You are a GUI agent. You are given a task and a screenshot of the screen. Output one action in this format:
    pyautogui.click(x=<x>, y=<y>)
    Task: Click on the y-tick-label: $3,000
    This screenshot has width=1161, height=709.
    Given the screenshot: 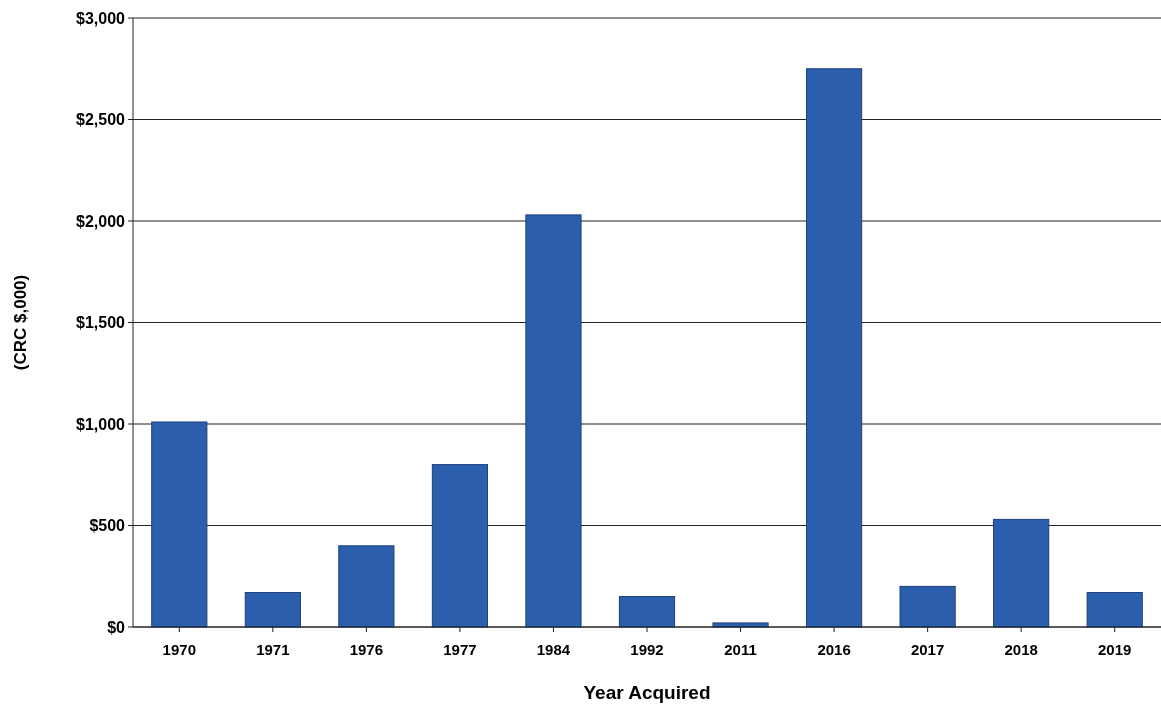 What is the action you would take?
    pyautogui.click(x=101, y=18)
    